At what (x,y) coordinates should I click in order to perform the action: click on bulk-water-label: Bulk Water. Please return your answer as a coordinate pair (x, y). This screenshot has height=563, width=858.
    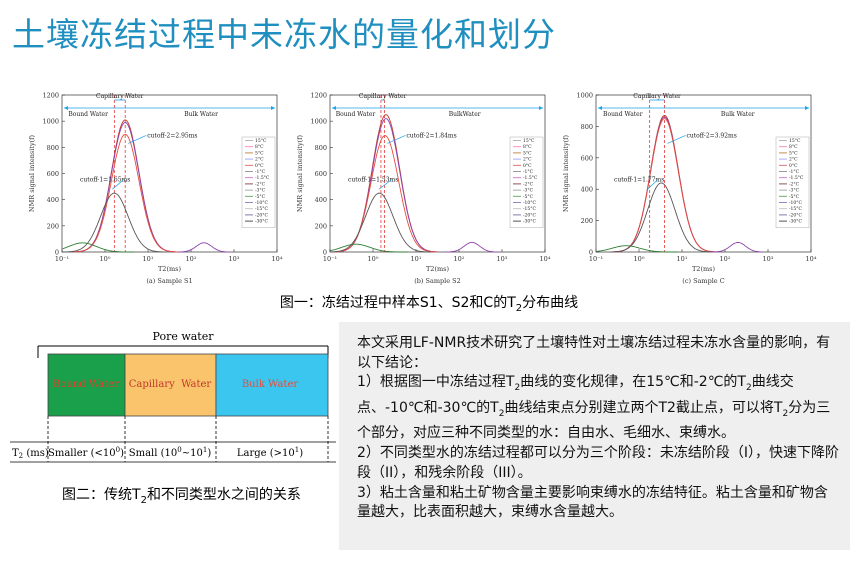
    Looking at the image, I should click on (270, 384).